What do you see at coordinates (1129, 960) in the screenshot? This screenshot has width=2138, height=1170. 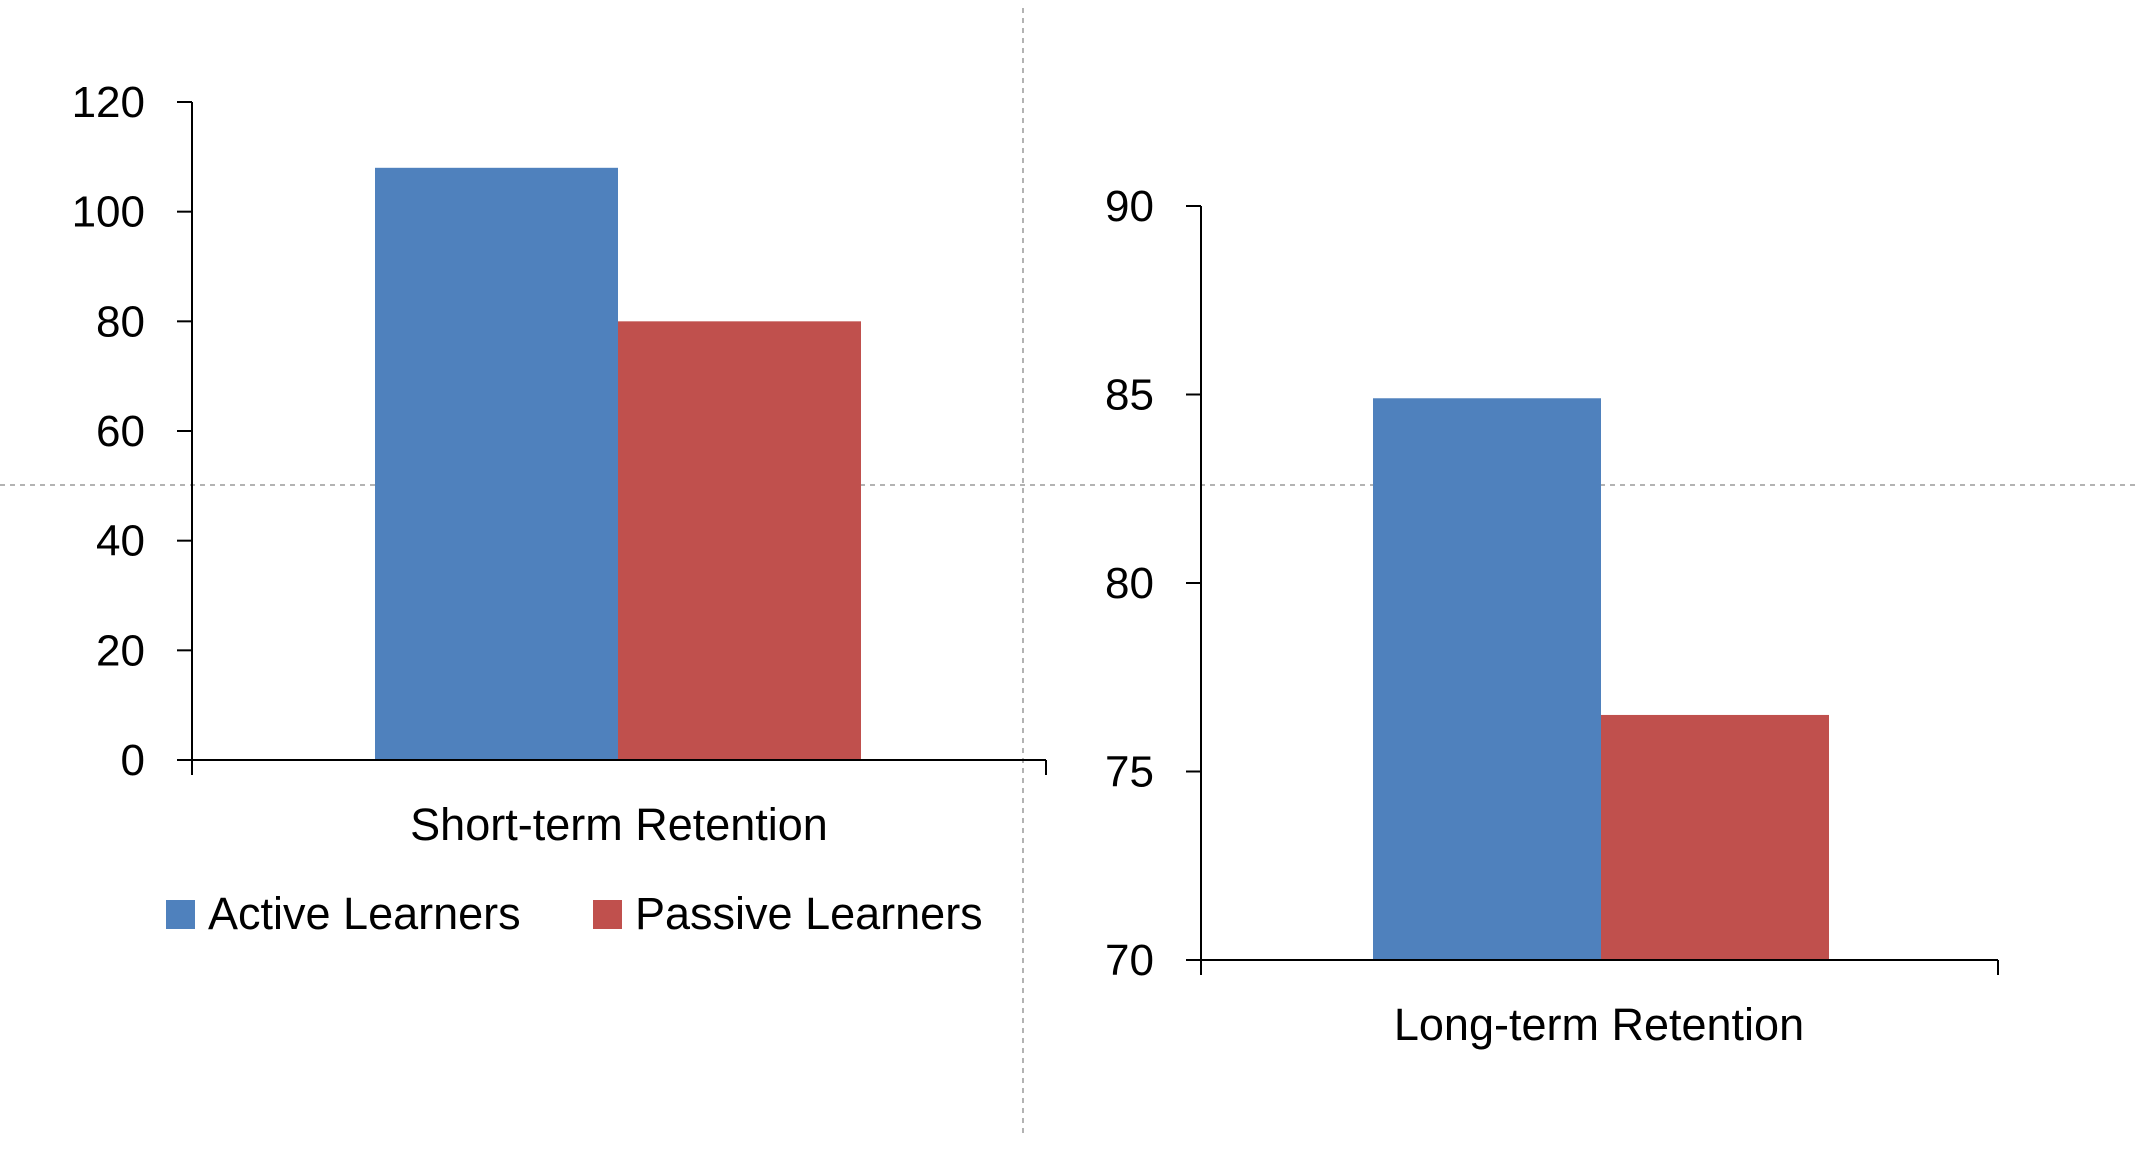 I see `long-term-y-tick-label: 70` at bounding box center [1129, 960].